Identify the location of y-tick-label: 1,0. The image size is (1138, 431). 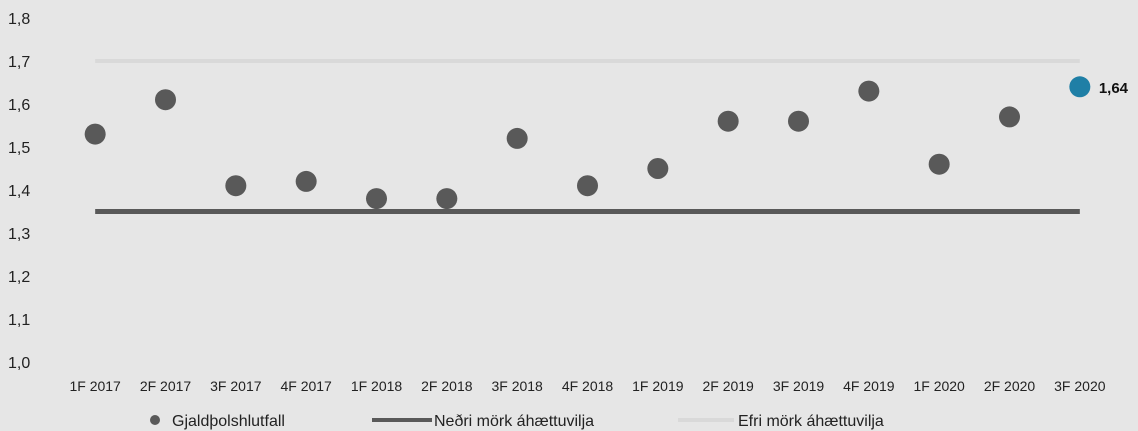
(19, 363).